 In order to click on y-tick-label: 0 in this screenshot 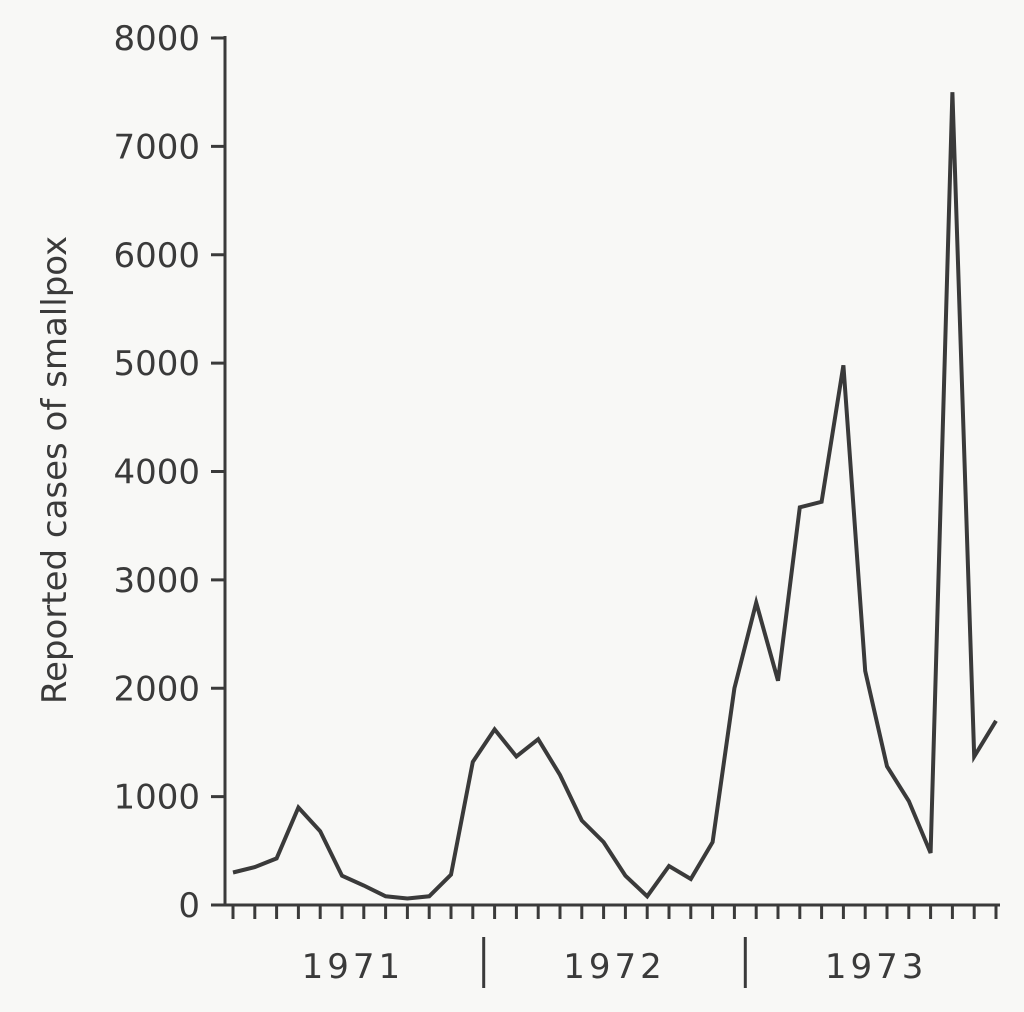, I will do `click(189, 906)`.